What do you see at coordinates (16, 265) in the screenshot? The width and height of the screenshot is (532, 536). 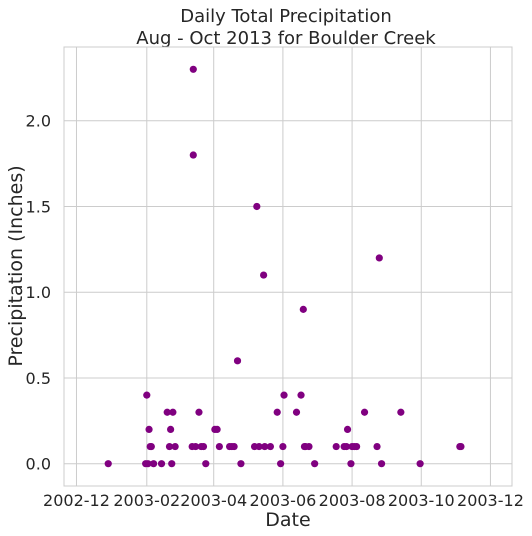 I see `y-axis-title: Precipitation (Inches)` at bounding box center [16, 265].